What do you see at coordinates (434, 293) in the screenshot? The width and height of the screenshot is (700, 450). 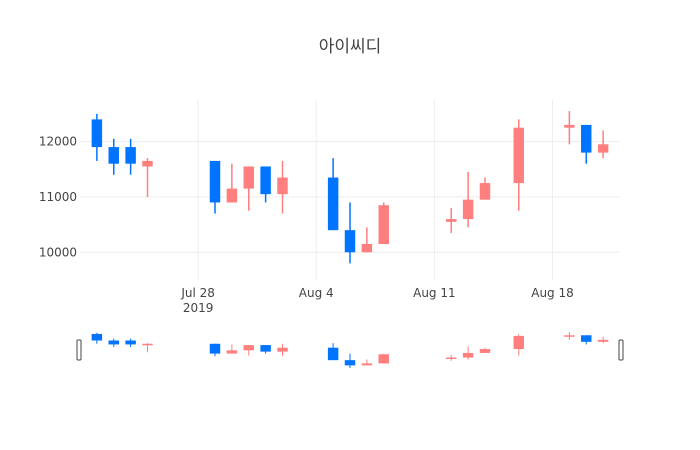 I see `x-tick-label: Aug 11` at bounding box center [434, 293].